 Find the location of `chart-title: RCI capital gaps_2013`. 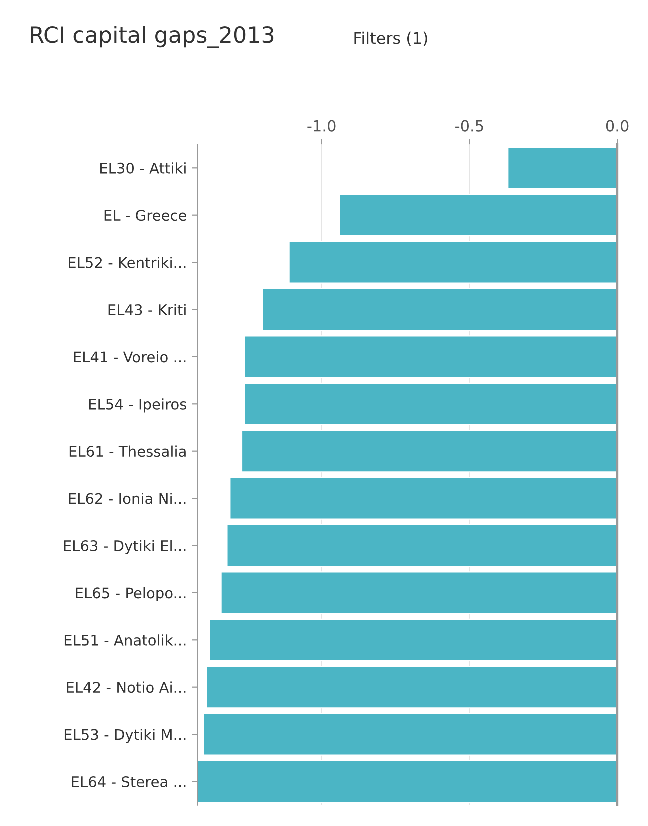

chart-title: RCI capital gaps_2013 is located at coordinates (152, 37).